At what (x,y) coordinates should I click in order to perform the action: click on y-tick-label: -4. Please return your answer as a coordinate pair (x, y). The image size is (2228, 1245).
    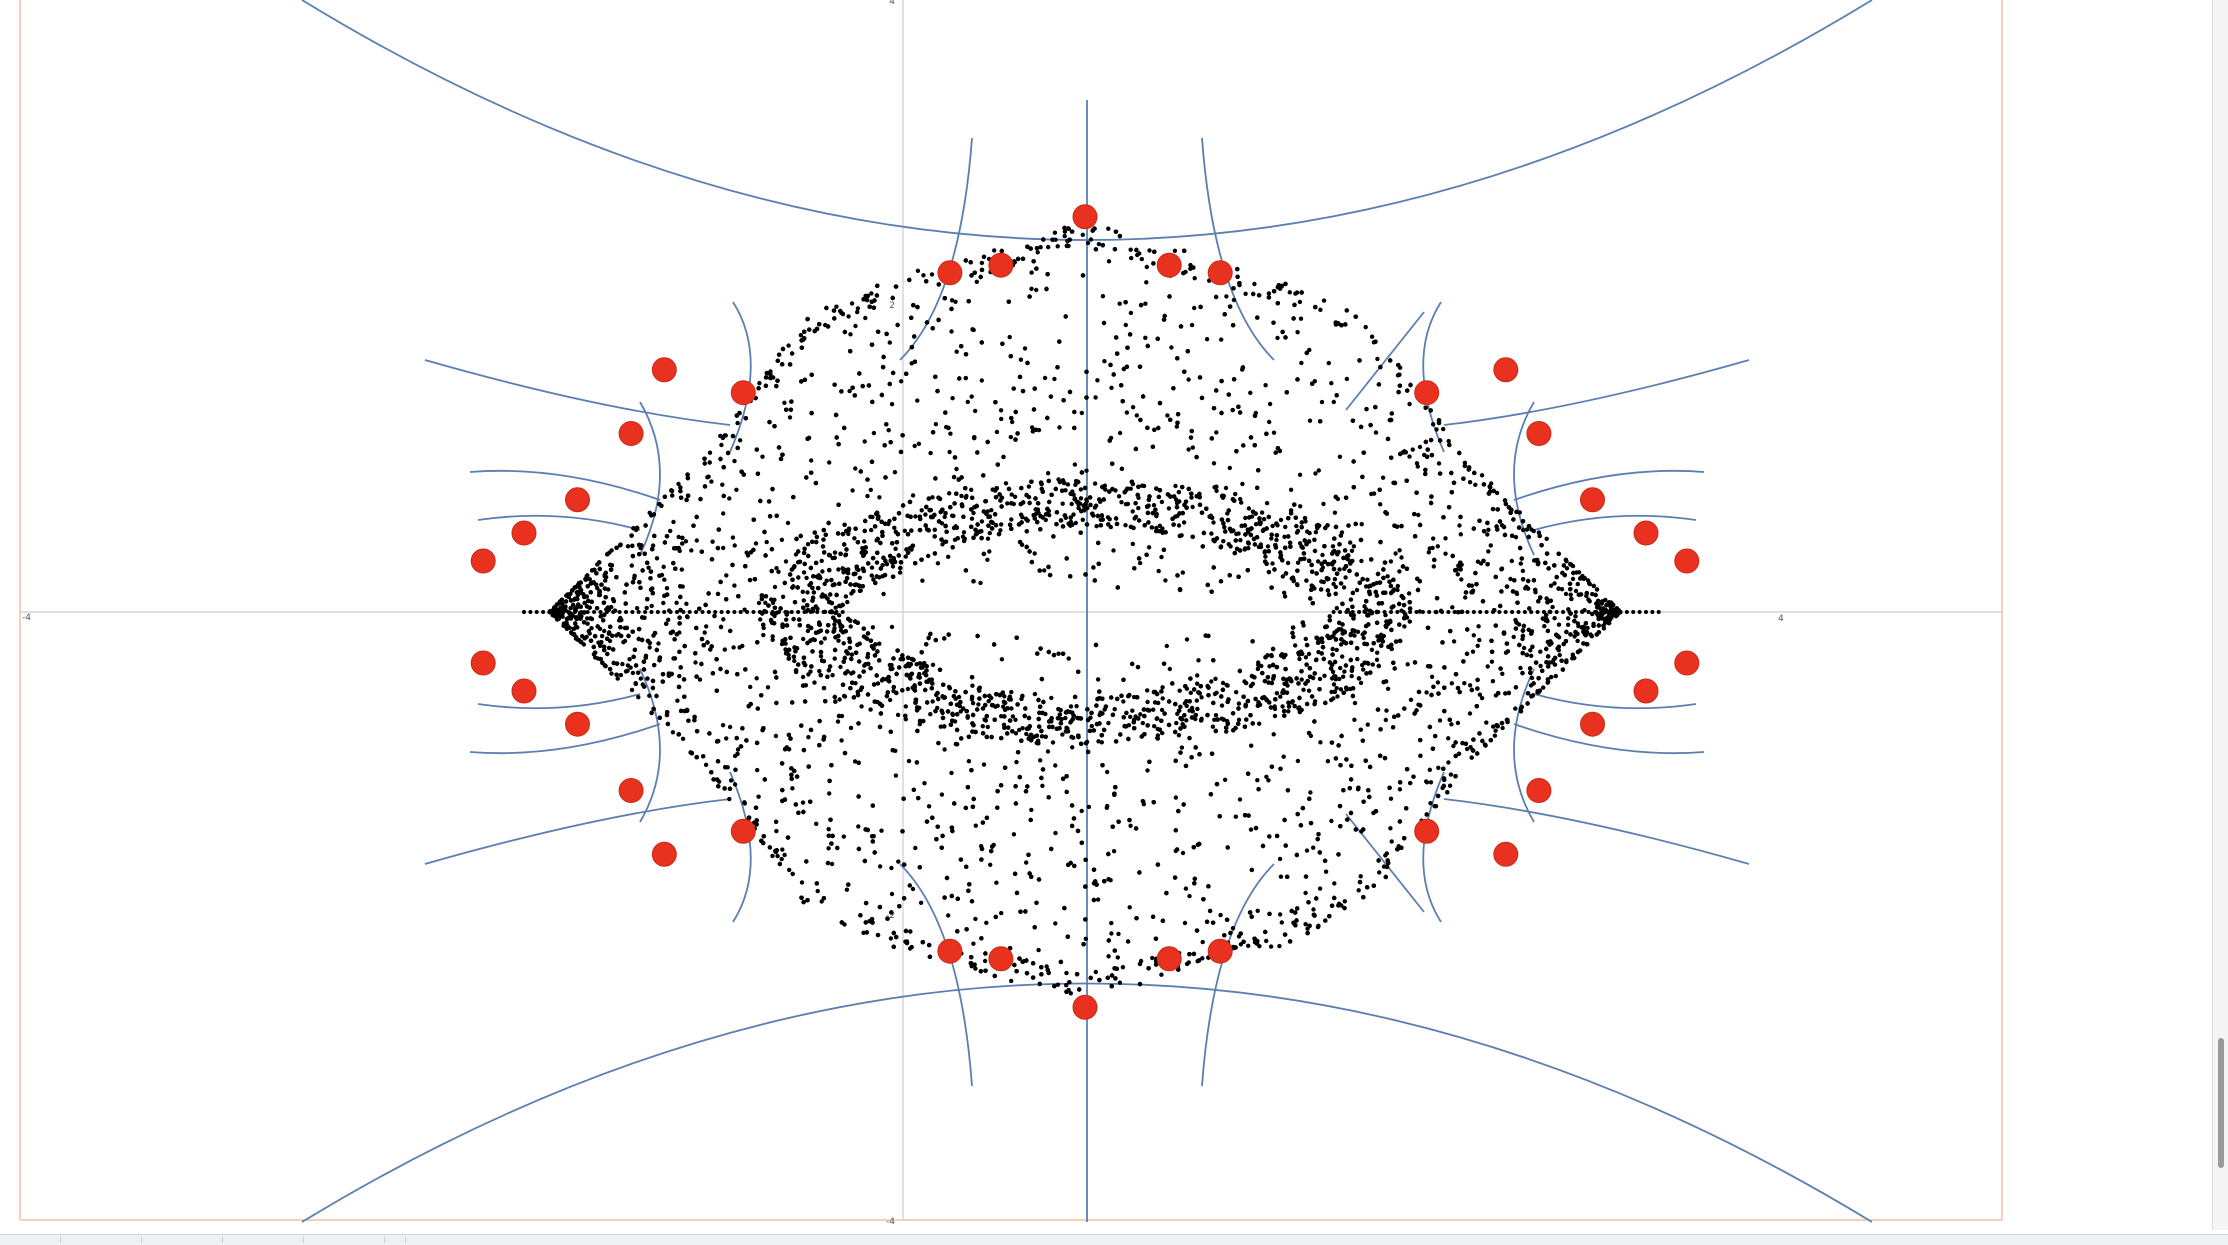
    Looking at the image, I should click on (890, 1222).